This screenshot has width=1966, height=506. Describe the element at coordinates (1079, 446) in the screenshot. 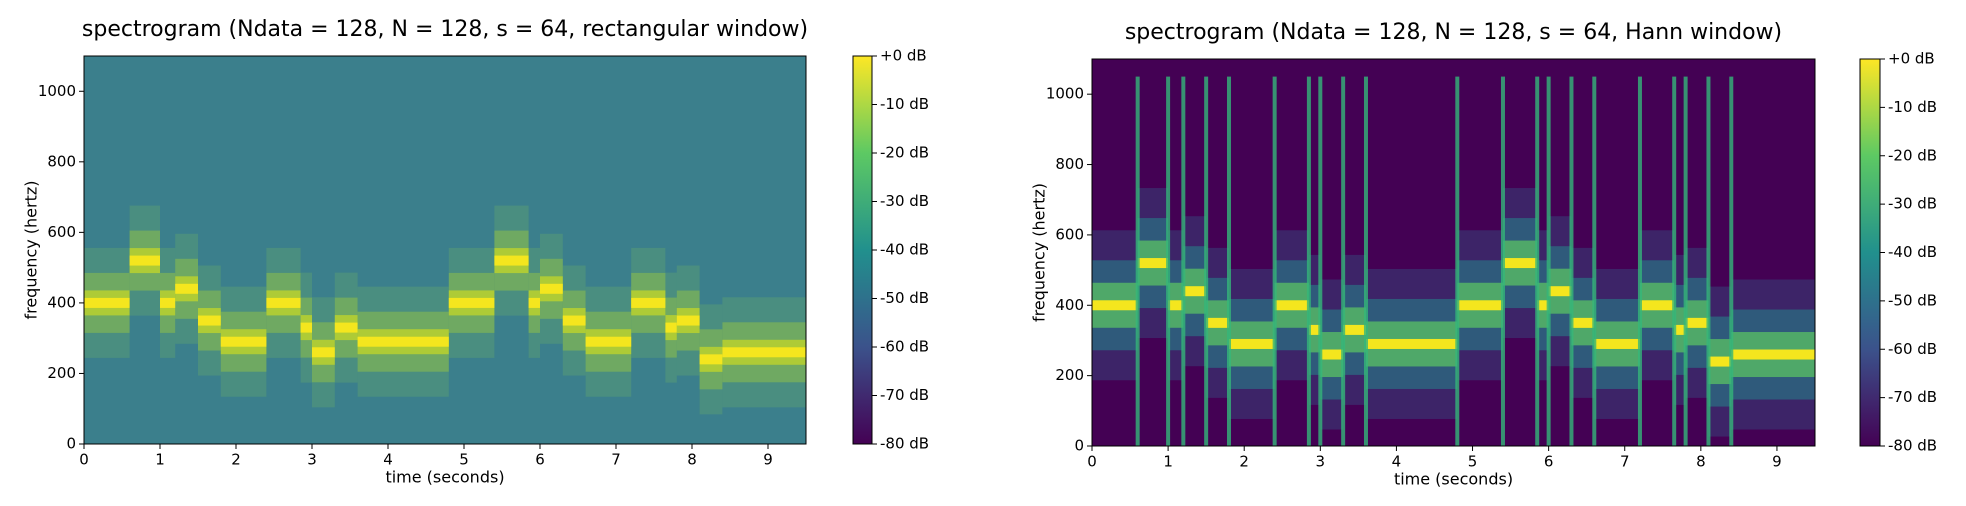

I see `y-tick-label: 0` at that location.